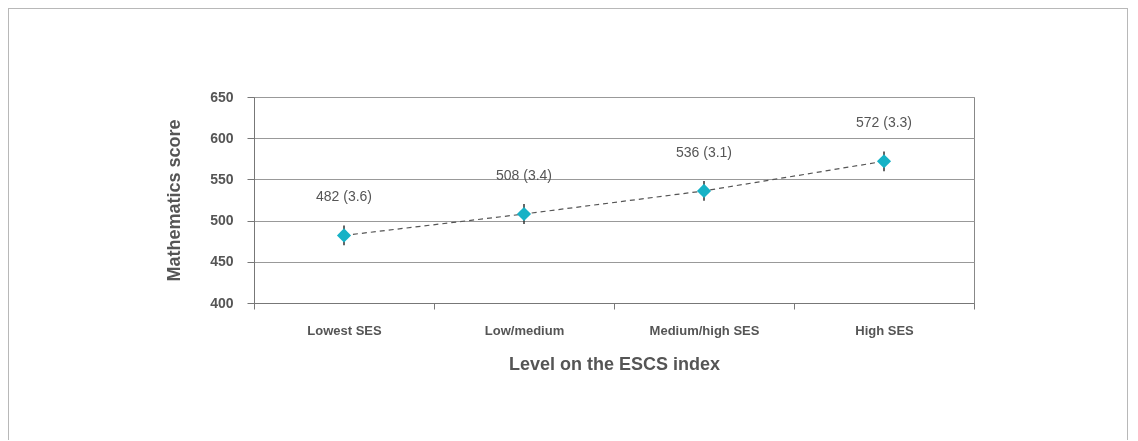 The height and width of the screenshot is (441, 1138). I want to click on data-label: 572 (3.3), so click(884, 122).